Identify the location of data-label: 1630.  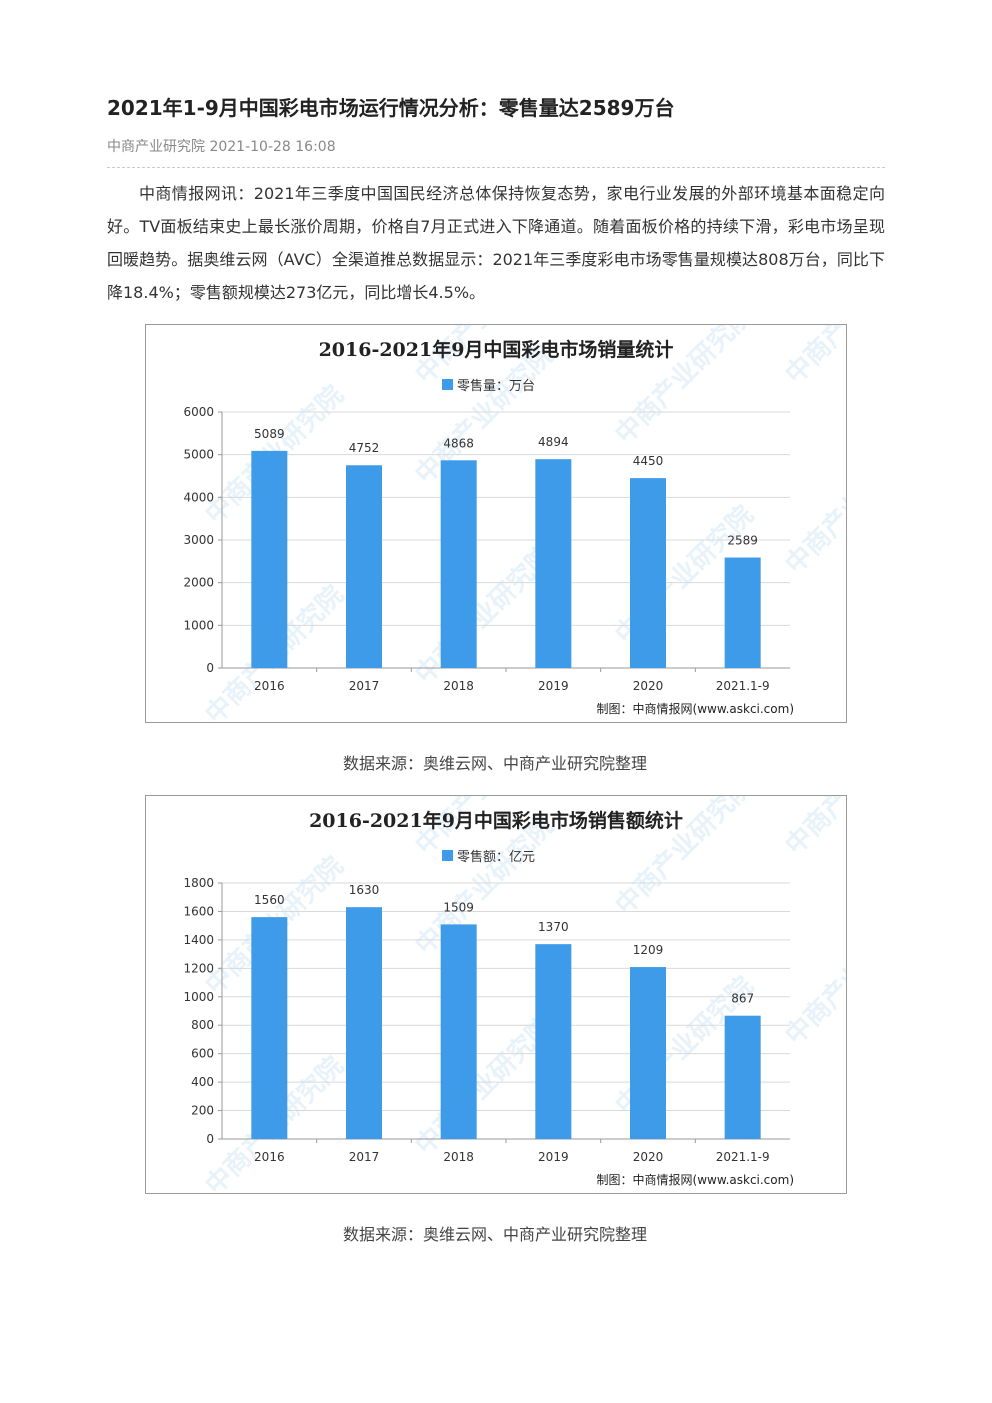
(364, 890).